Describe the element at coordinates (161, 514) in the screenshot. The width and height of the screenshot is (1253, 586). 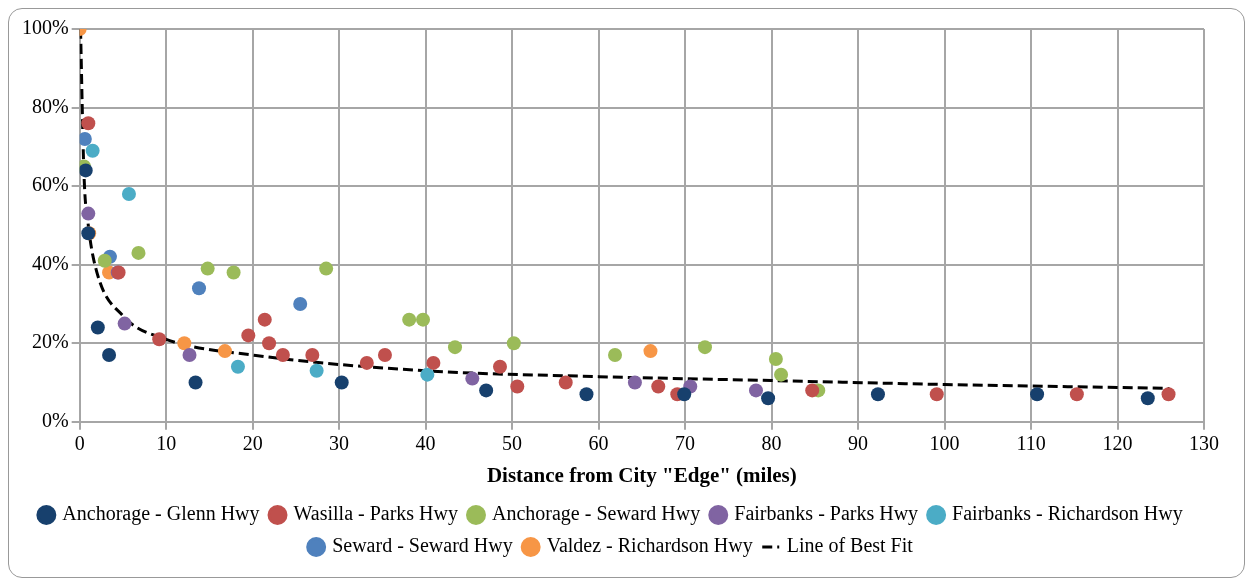
I see `legend-label: Anchorage - Glenn Hwy` at that location.